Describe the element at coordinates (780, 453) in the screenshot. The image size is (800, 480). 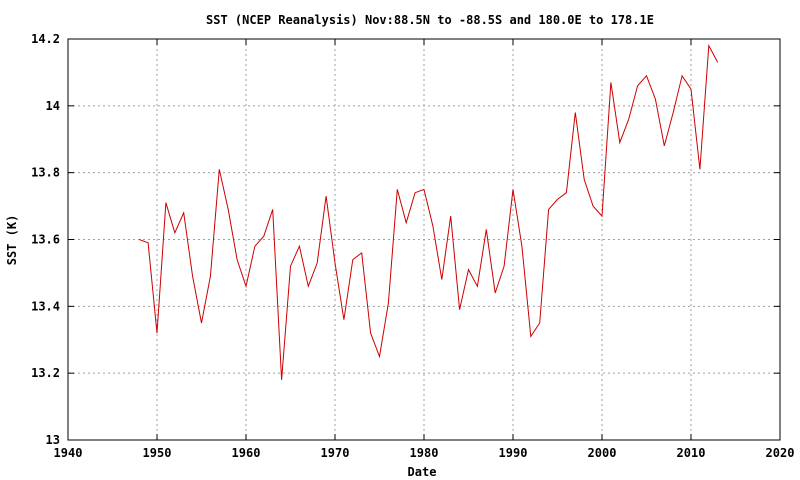
I see `x-tick-label: 2020` at that location.